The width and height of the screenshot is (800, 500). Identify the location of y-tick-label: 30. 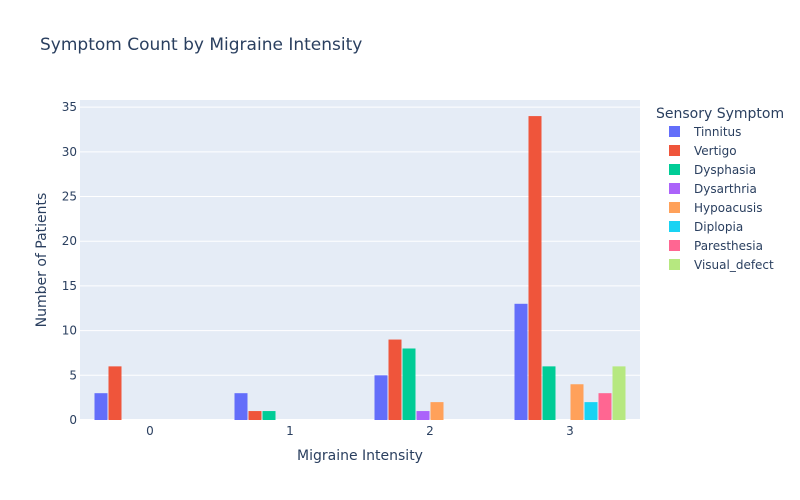
(69, 152).